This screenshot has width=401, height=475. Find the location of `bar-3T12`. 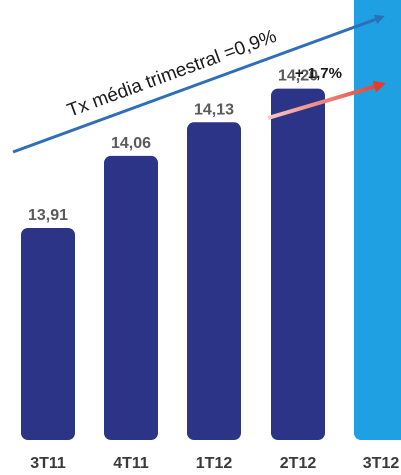

bar-3T12 is located at coordinates (377, 220).